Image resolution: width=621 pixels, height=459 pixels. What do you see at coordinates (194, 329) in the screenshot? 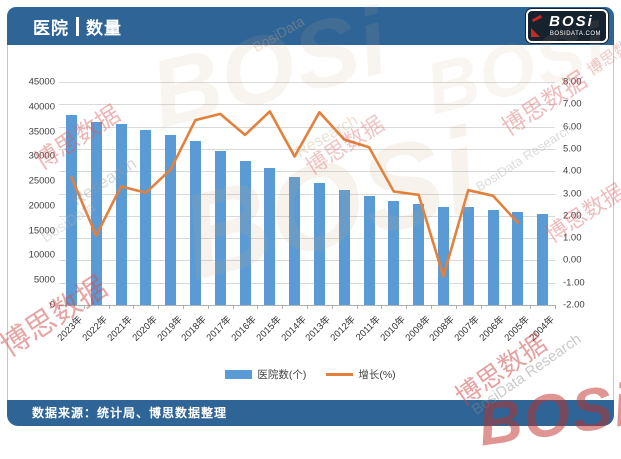
I see `x-axis-label-2018年: 2018年` at bounding box center [194, 329].